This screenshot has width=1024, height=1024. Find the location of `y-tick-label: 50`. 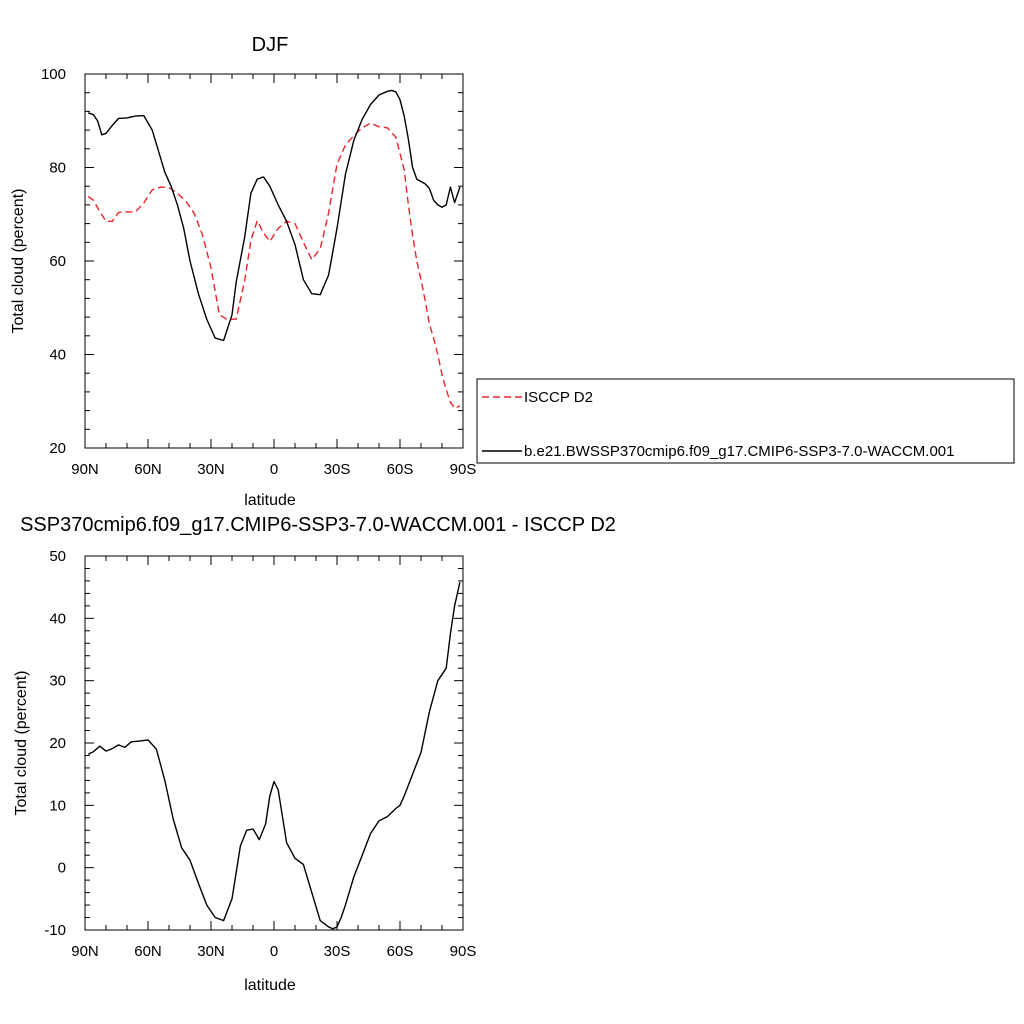

y-tick-label: 50 is located at coordinates (57, 556).